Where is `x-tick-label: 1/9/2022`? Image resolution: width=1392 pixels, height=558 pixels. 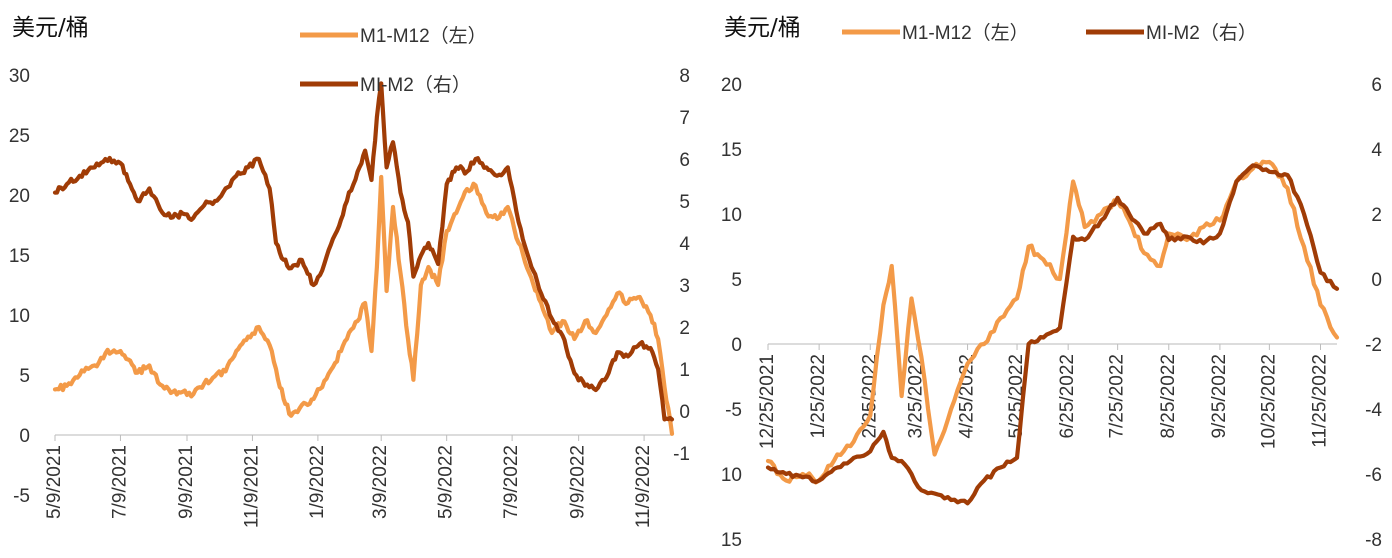
x-tick-label: 1/9/2022 is located at coordinates (317, 482).